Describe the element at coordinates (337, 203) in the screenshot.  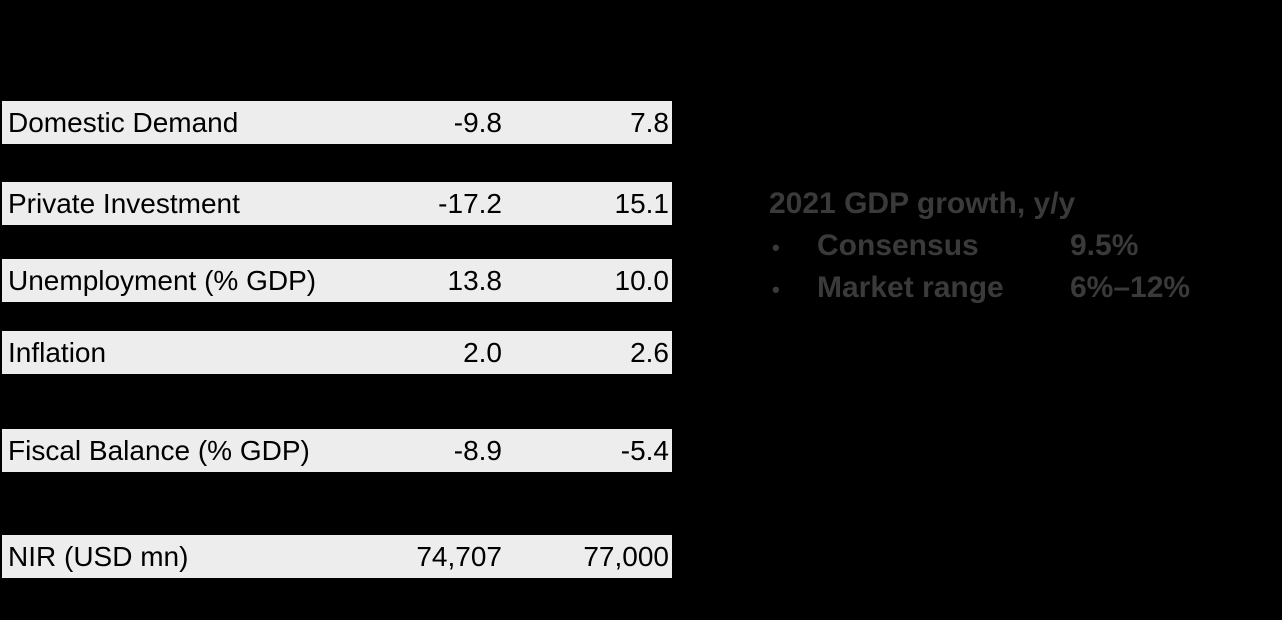
I see `table-row: Private Investment -17.2 15.1` at that location.